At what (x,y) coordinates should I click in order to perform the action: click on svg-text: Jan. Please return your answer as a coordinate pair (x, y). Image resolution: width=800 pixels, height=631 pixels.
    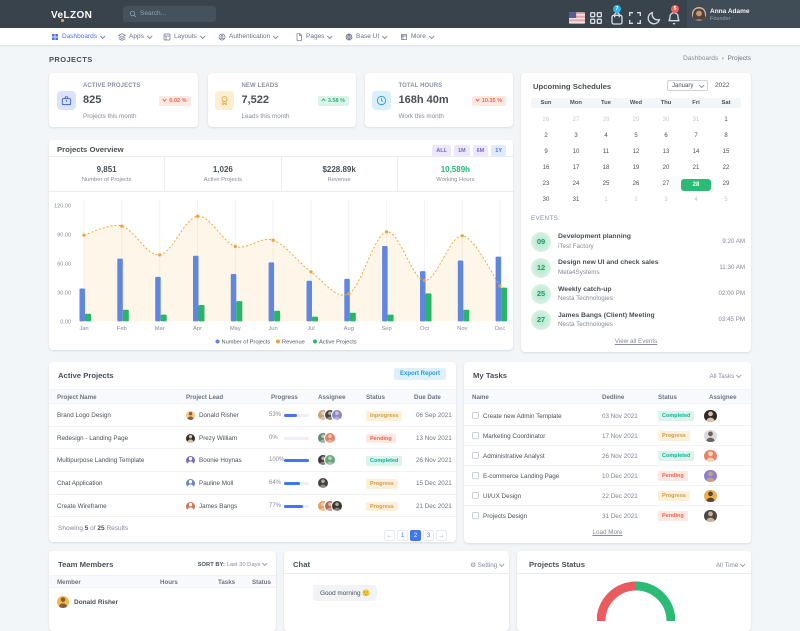
    Looking at the image, I should click on (83, 329).